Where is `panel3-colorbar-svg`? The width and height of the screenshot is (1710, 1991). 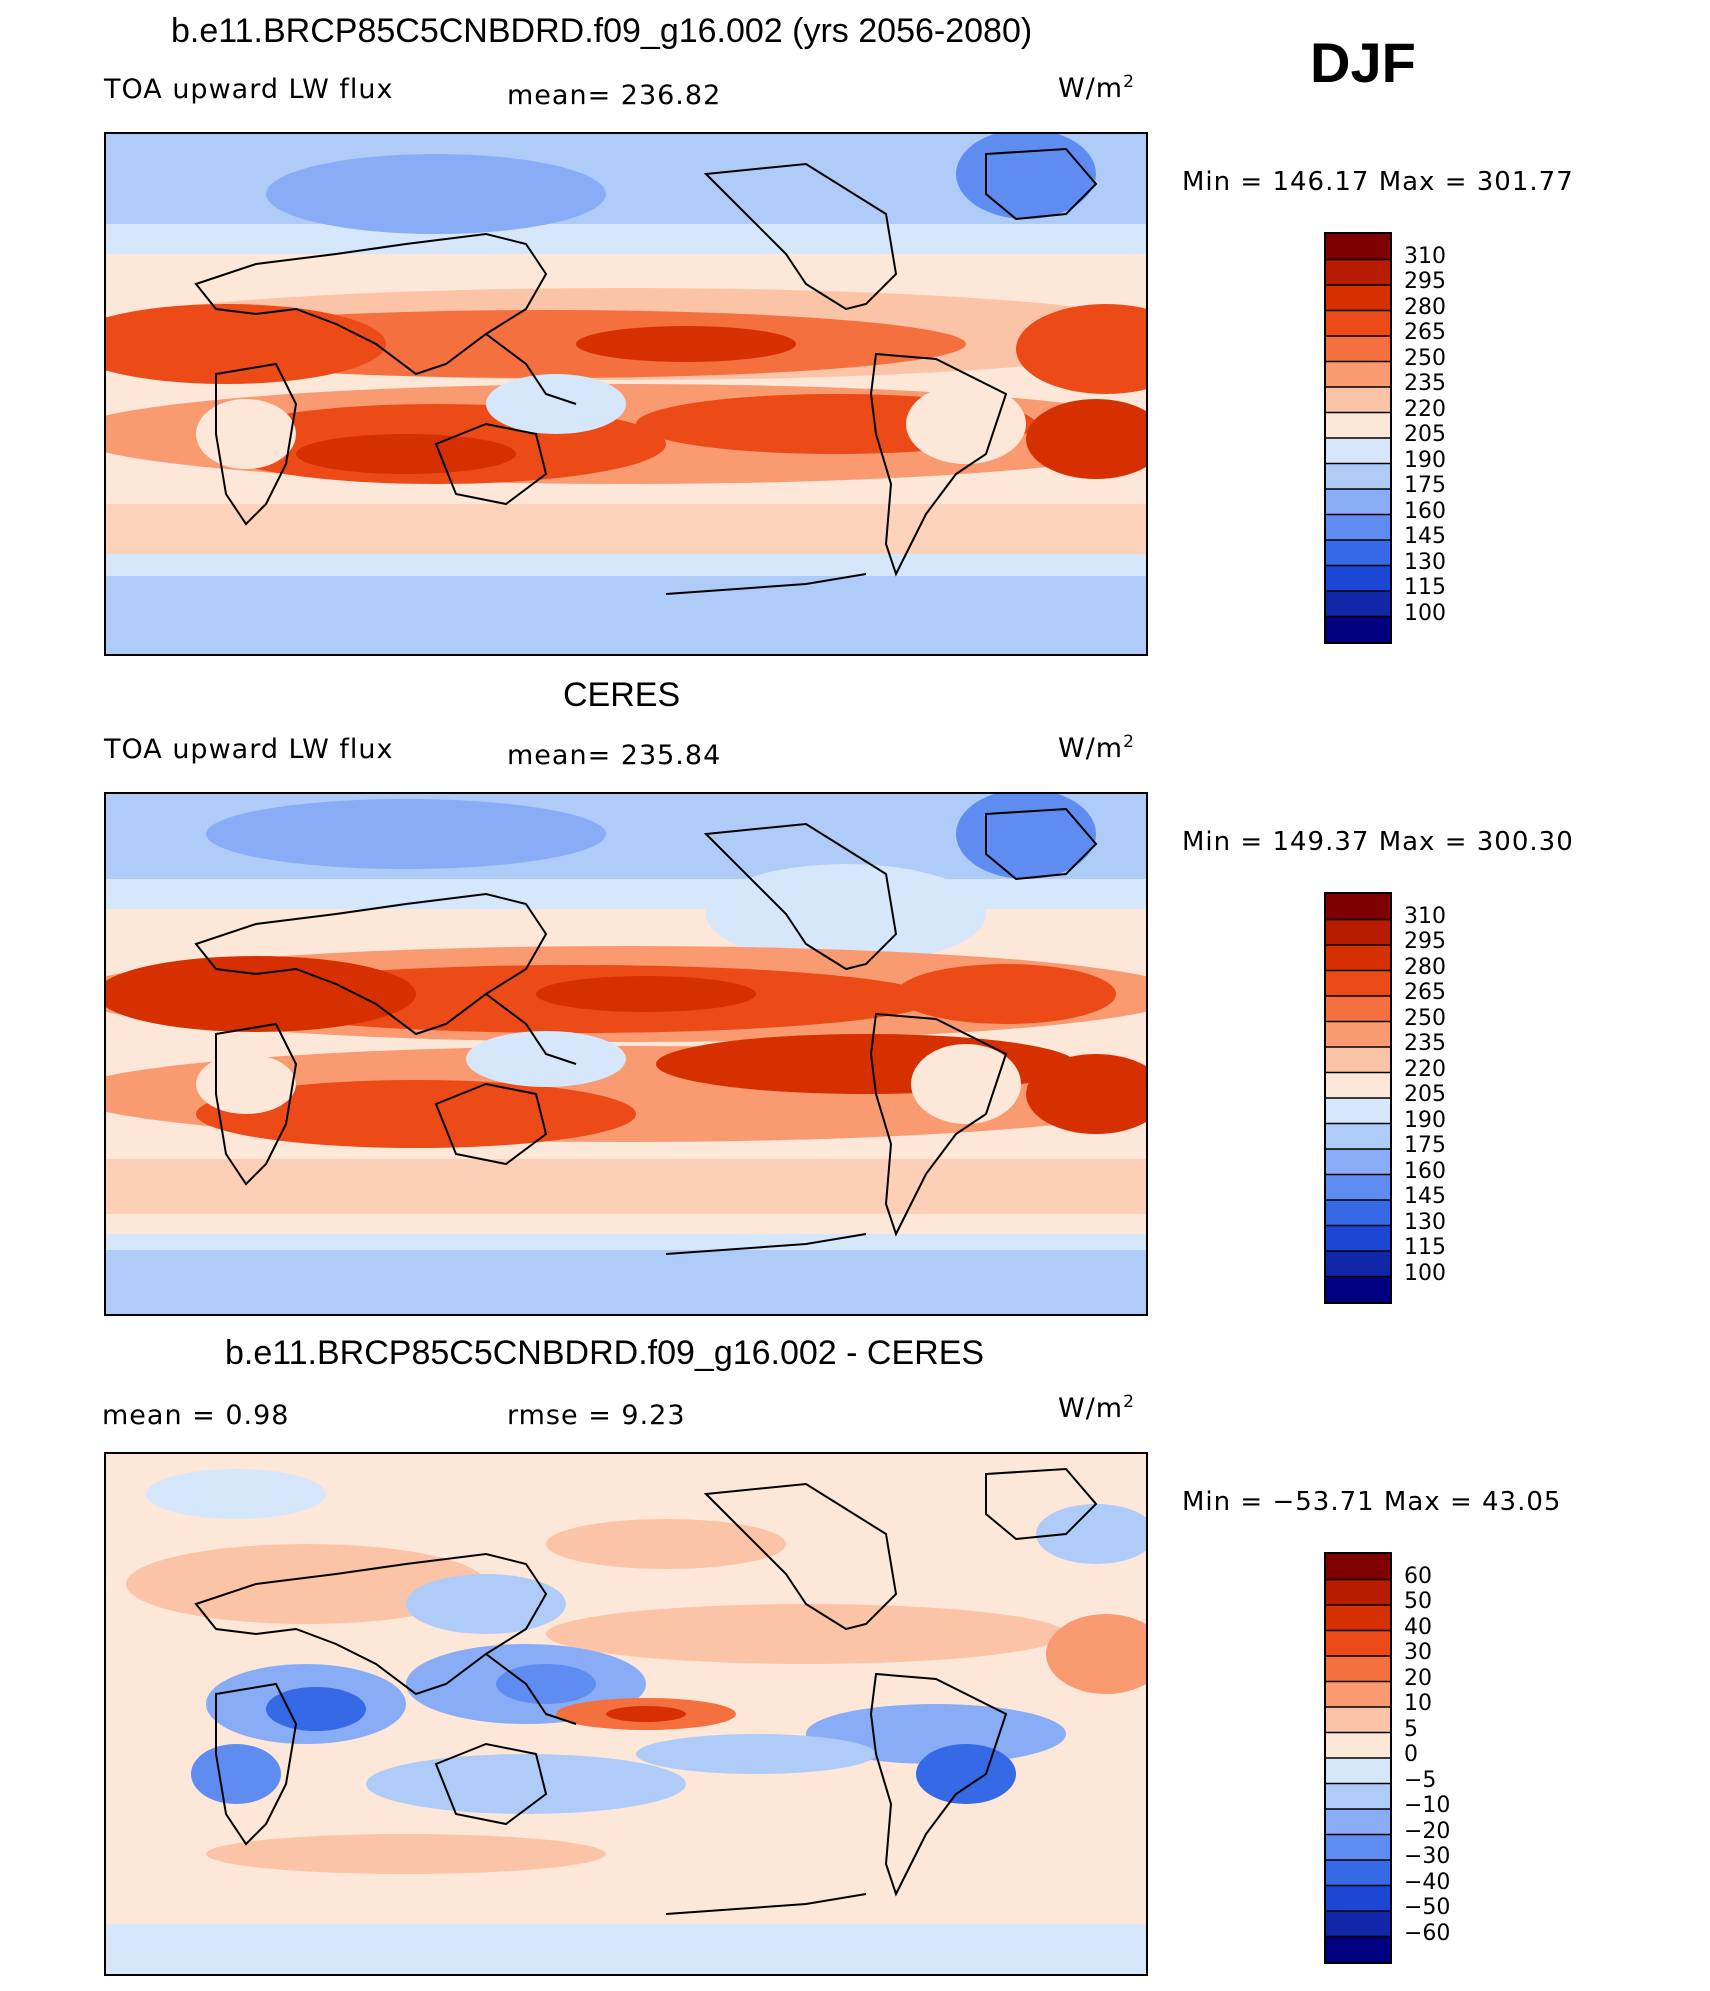
panel3-colorbar-svg is located at coordinates (1358, 1758).